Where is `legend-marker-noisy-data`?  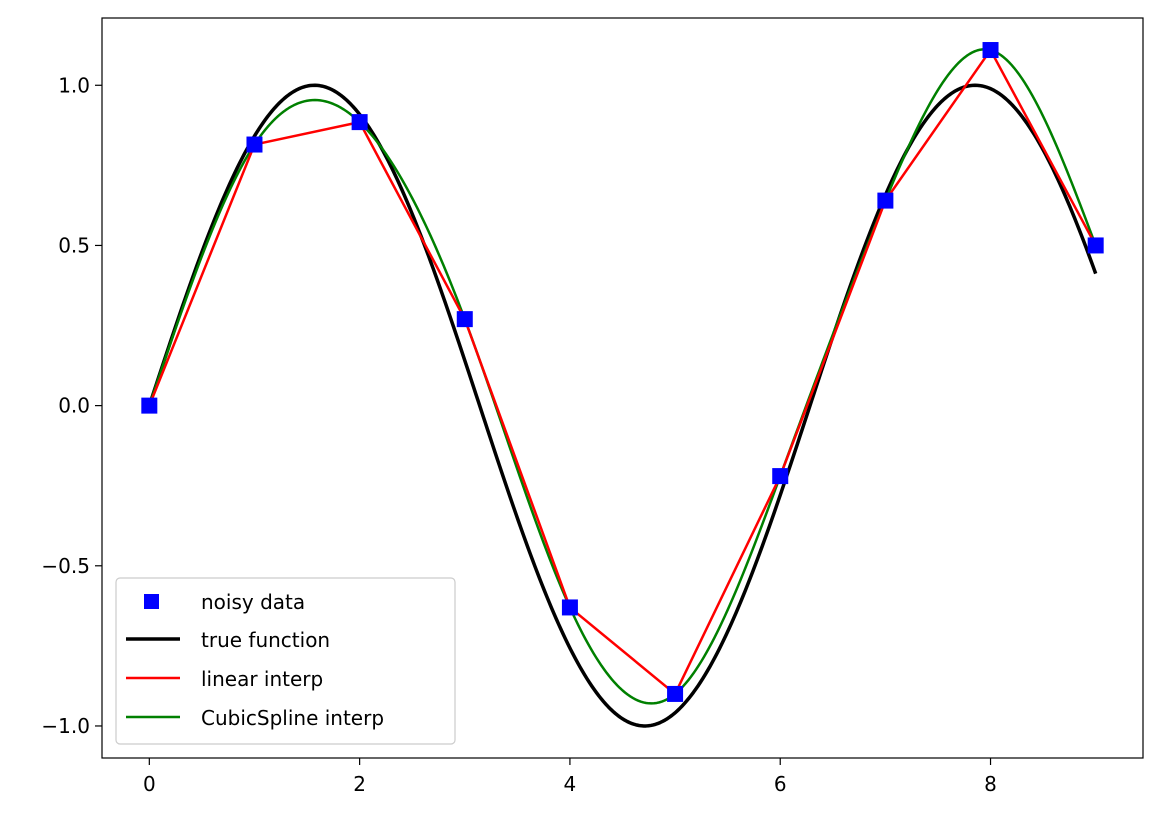 legend-marker-noisy-data is located at coordinates (151, 601).